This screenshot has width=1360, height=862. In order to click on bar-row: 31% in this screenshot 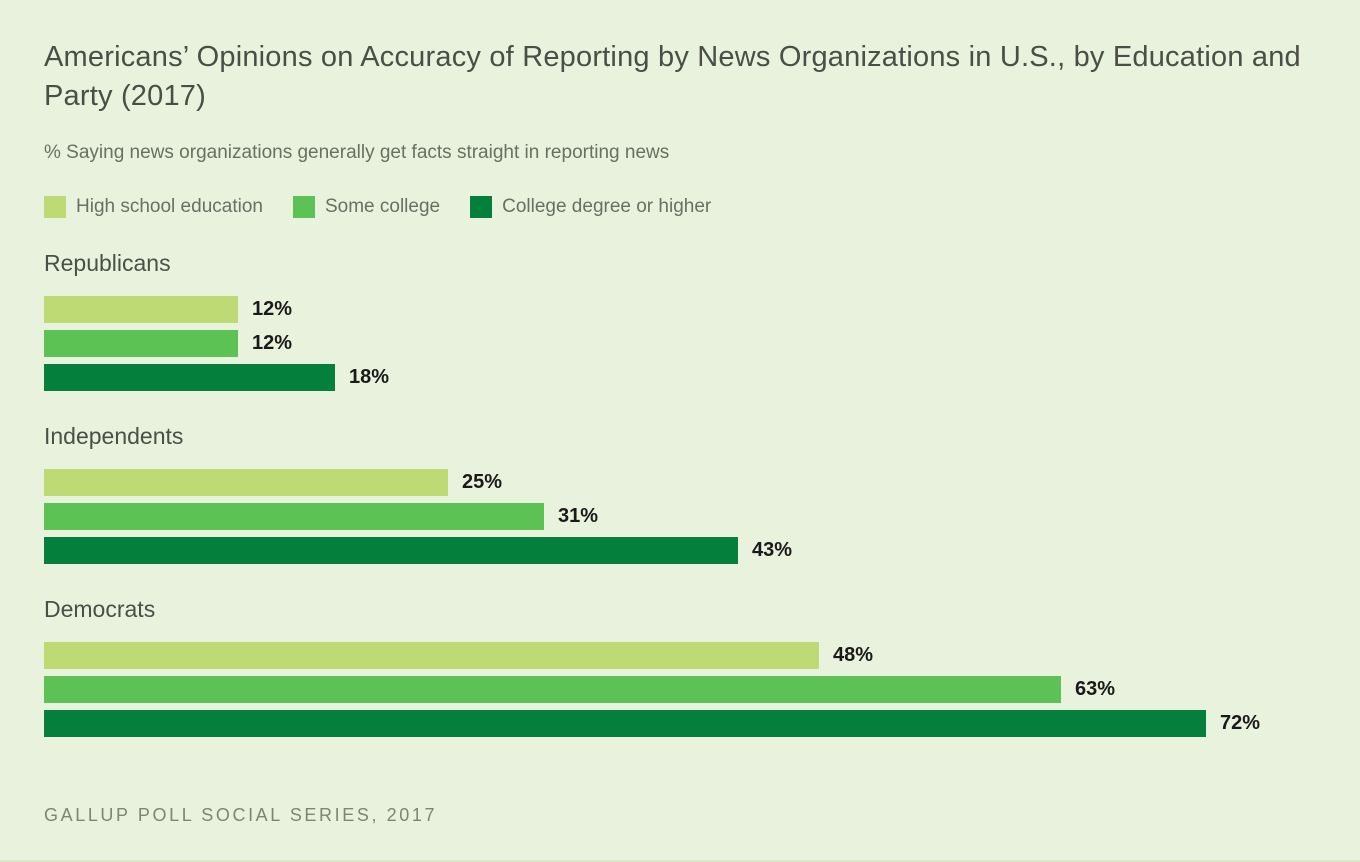, I will do `click(680, 516)`.